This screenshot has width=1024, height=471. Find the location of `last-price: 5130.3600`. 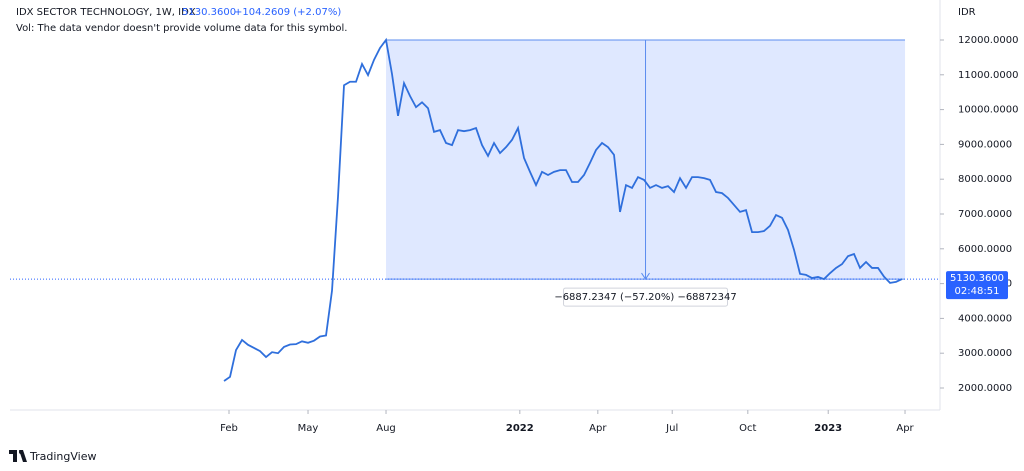

last-price: 5130.3600 is located at coordinates (209, 12).